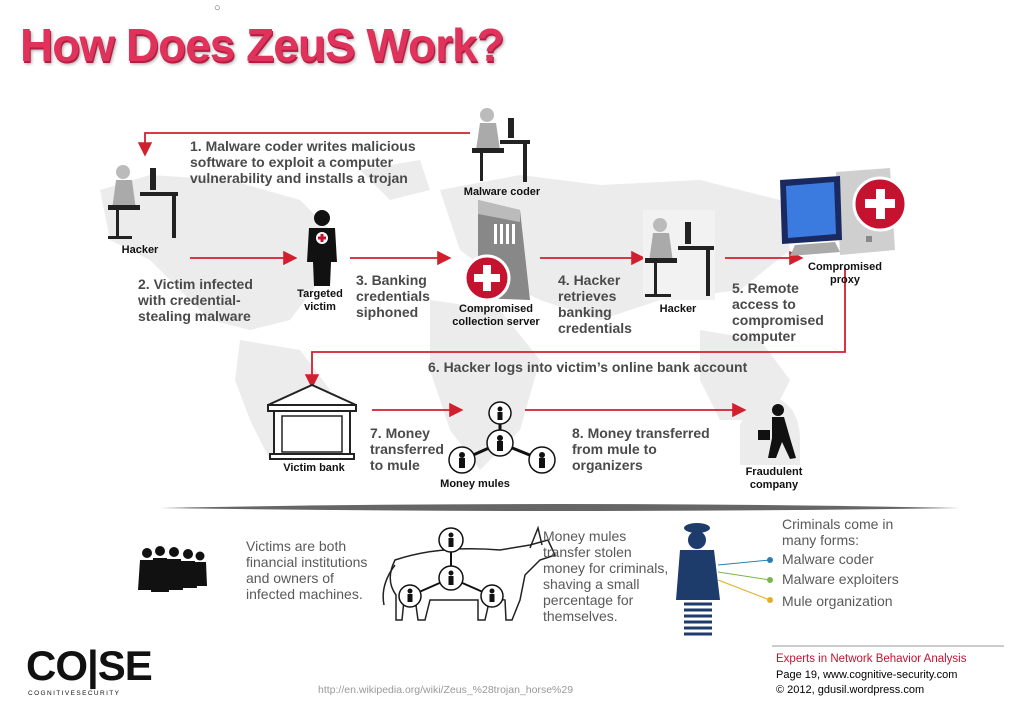 This screenshot has height=709, width=1024. Describe the element at coordinates (314, 468) in the screenshot. I see `victim-bank-label: Victim bank` at that location.